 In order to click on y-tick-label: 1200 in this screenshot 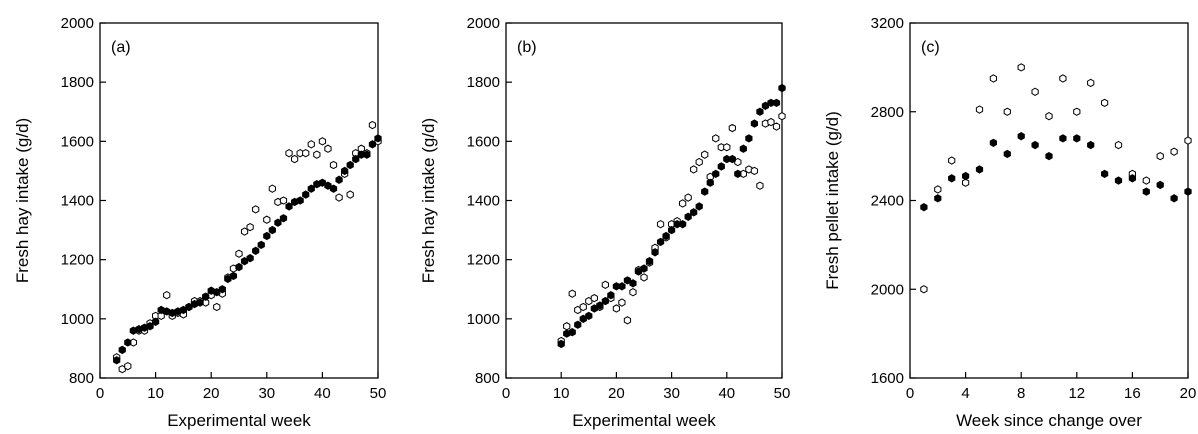, I will do `click(77, 260)`.